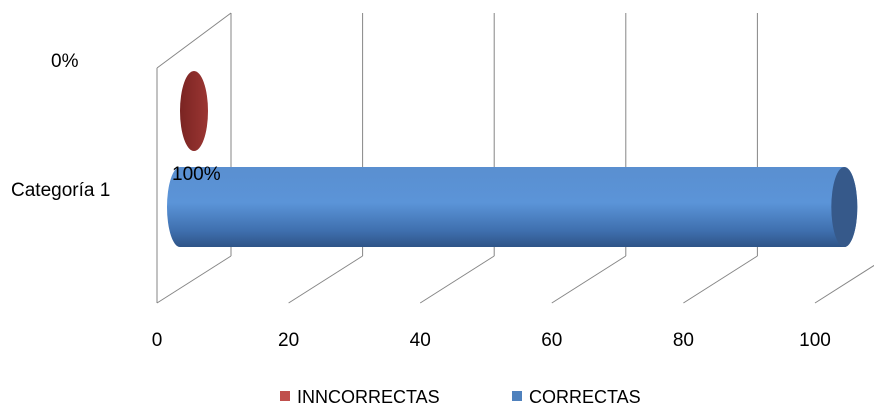 This screenshot has height=414, width=874. Describe the element at coordinates (491, 340) in the screenshot. I see `x-axis-tick-labels: 0 20 40 60 80 100` at that location.